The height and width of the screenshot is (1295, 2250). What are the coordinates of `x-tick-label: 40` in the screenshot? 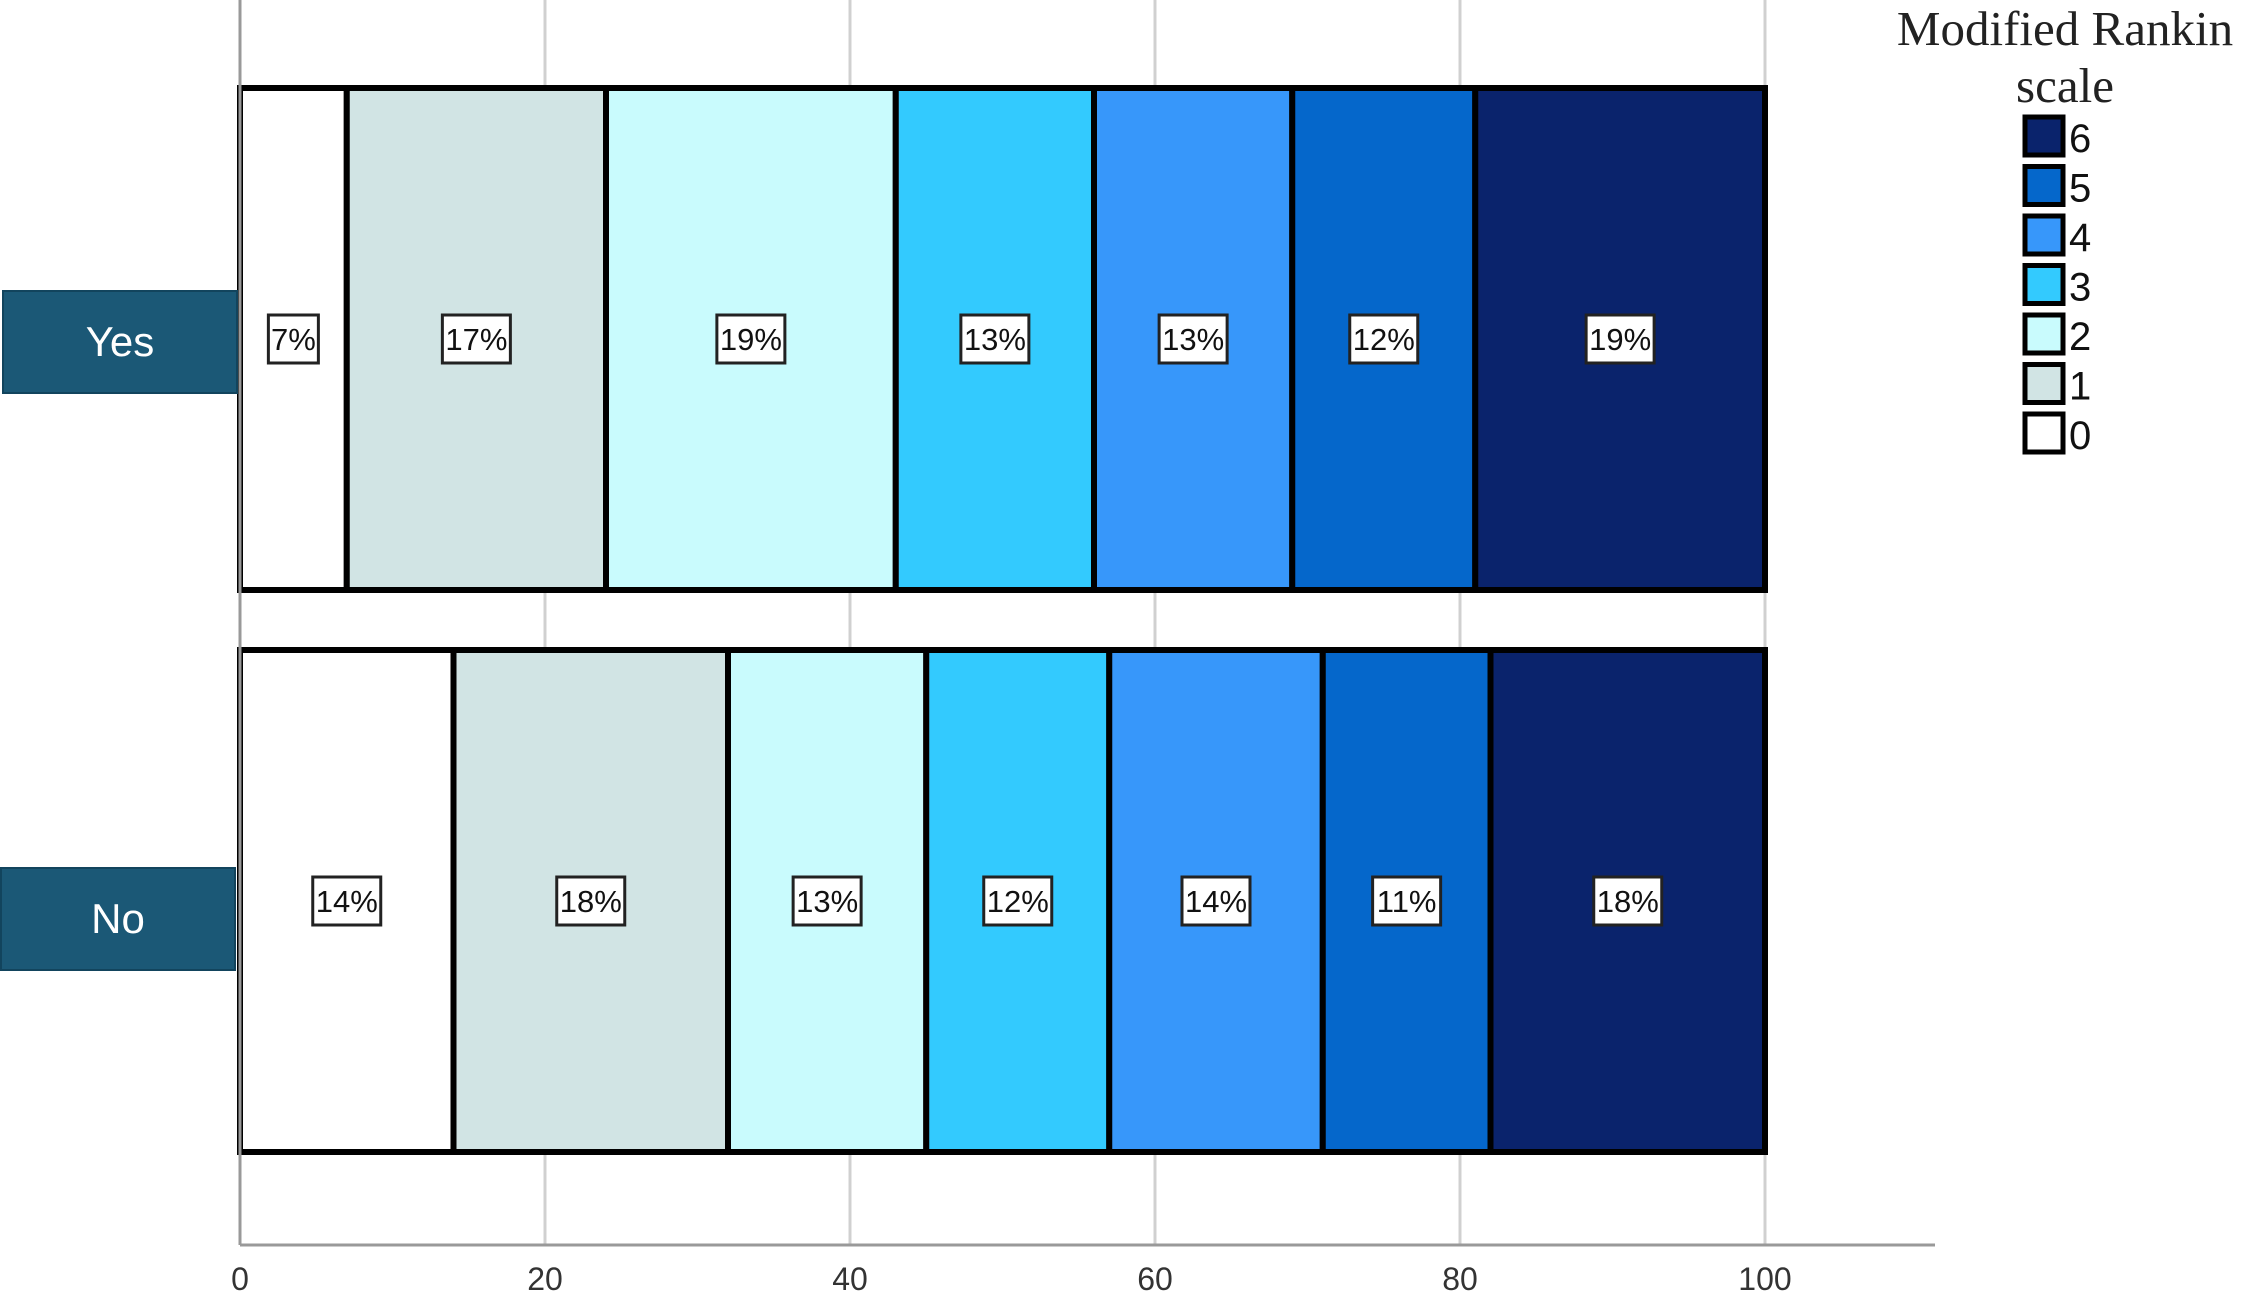 It's located at (850, 1278).